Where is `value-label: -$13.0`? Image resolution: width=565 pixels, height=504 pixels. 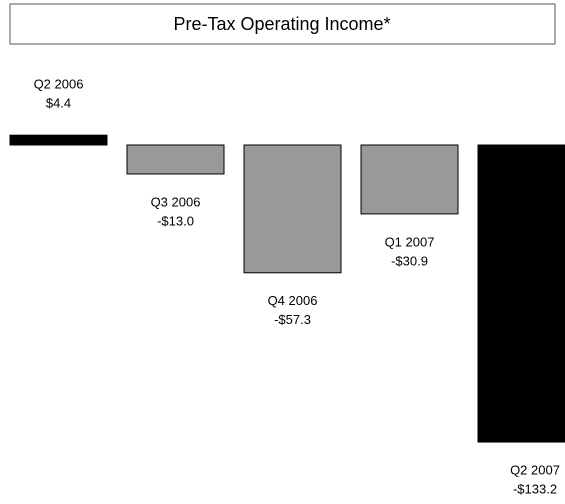 value-label: -$13.0 is located at coordinates (175, 220).